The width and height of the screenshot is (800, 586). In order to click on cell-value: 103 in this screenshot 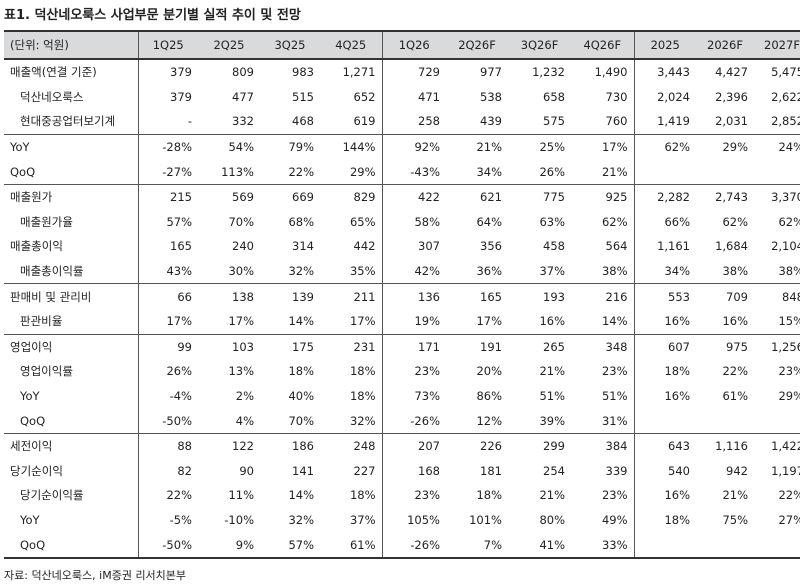, I will do `click(229, 346)`.